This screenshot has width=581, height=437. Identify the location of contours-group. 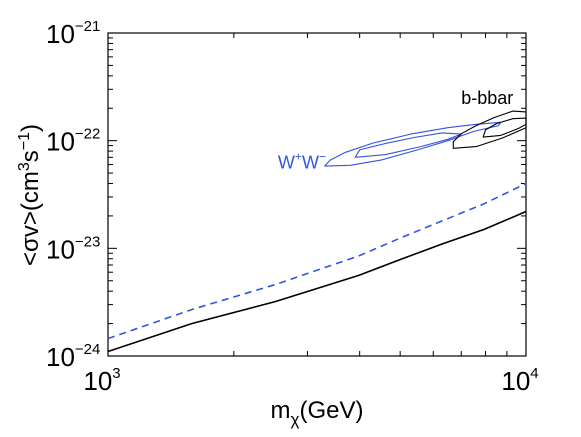
(425, 138).